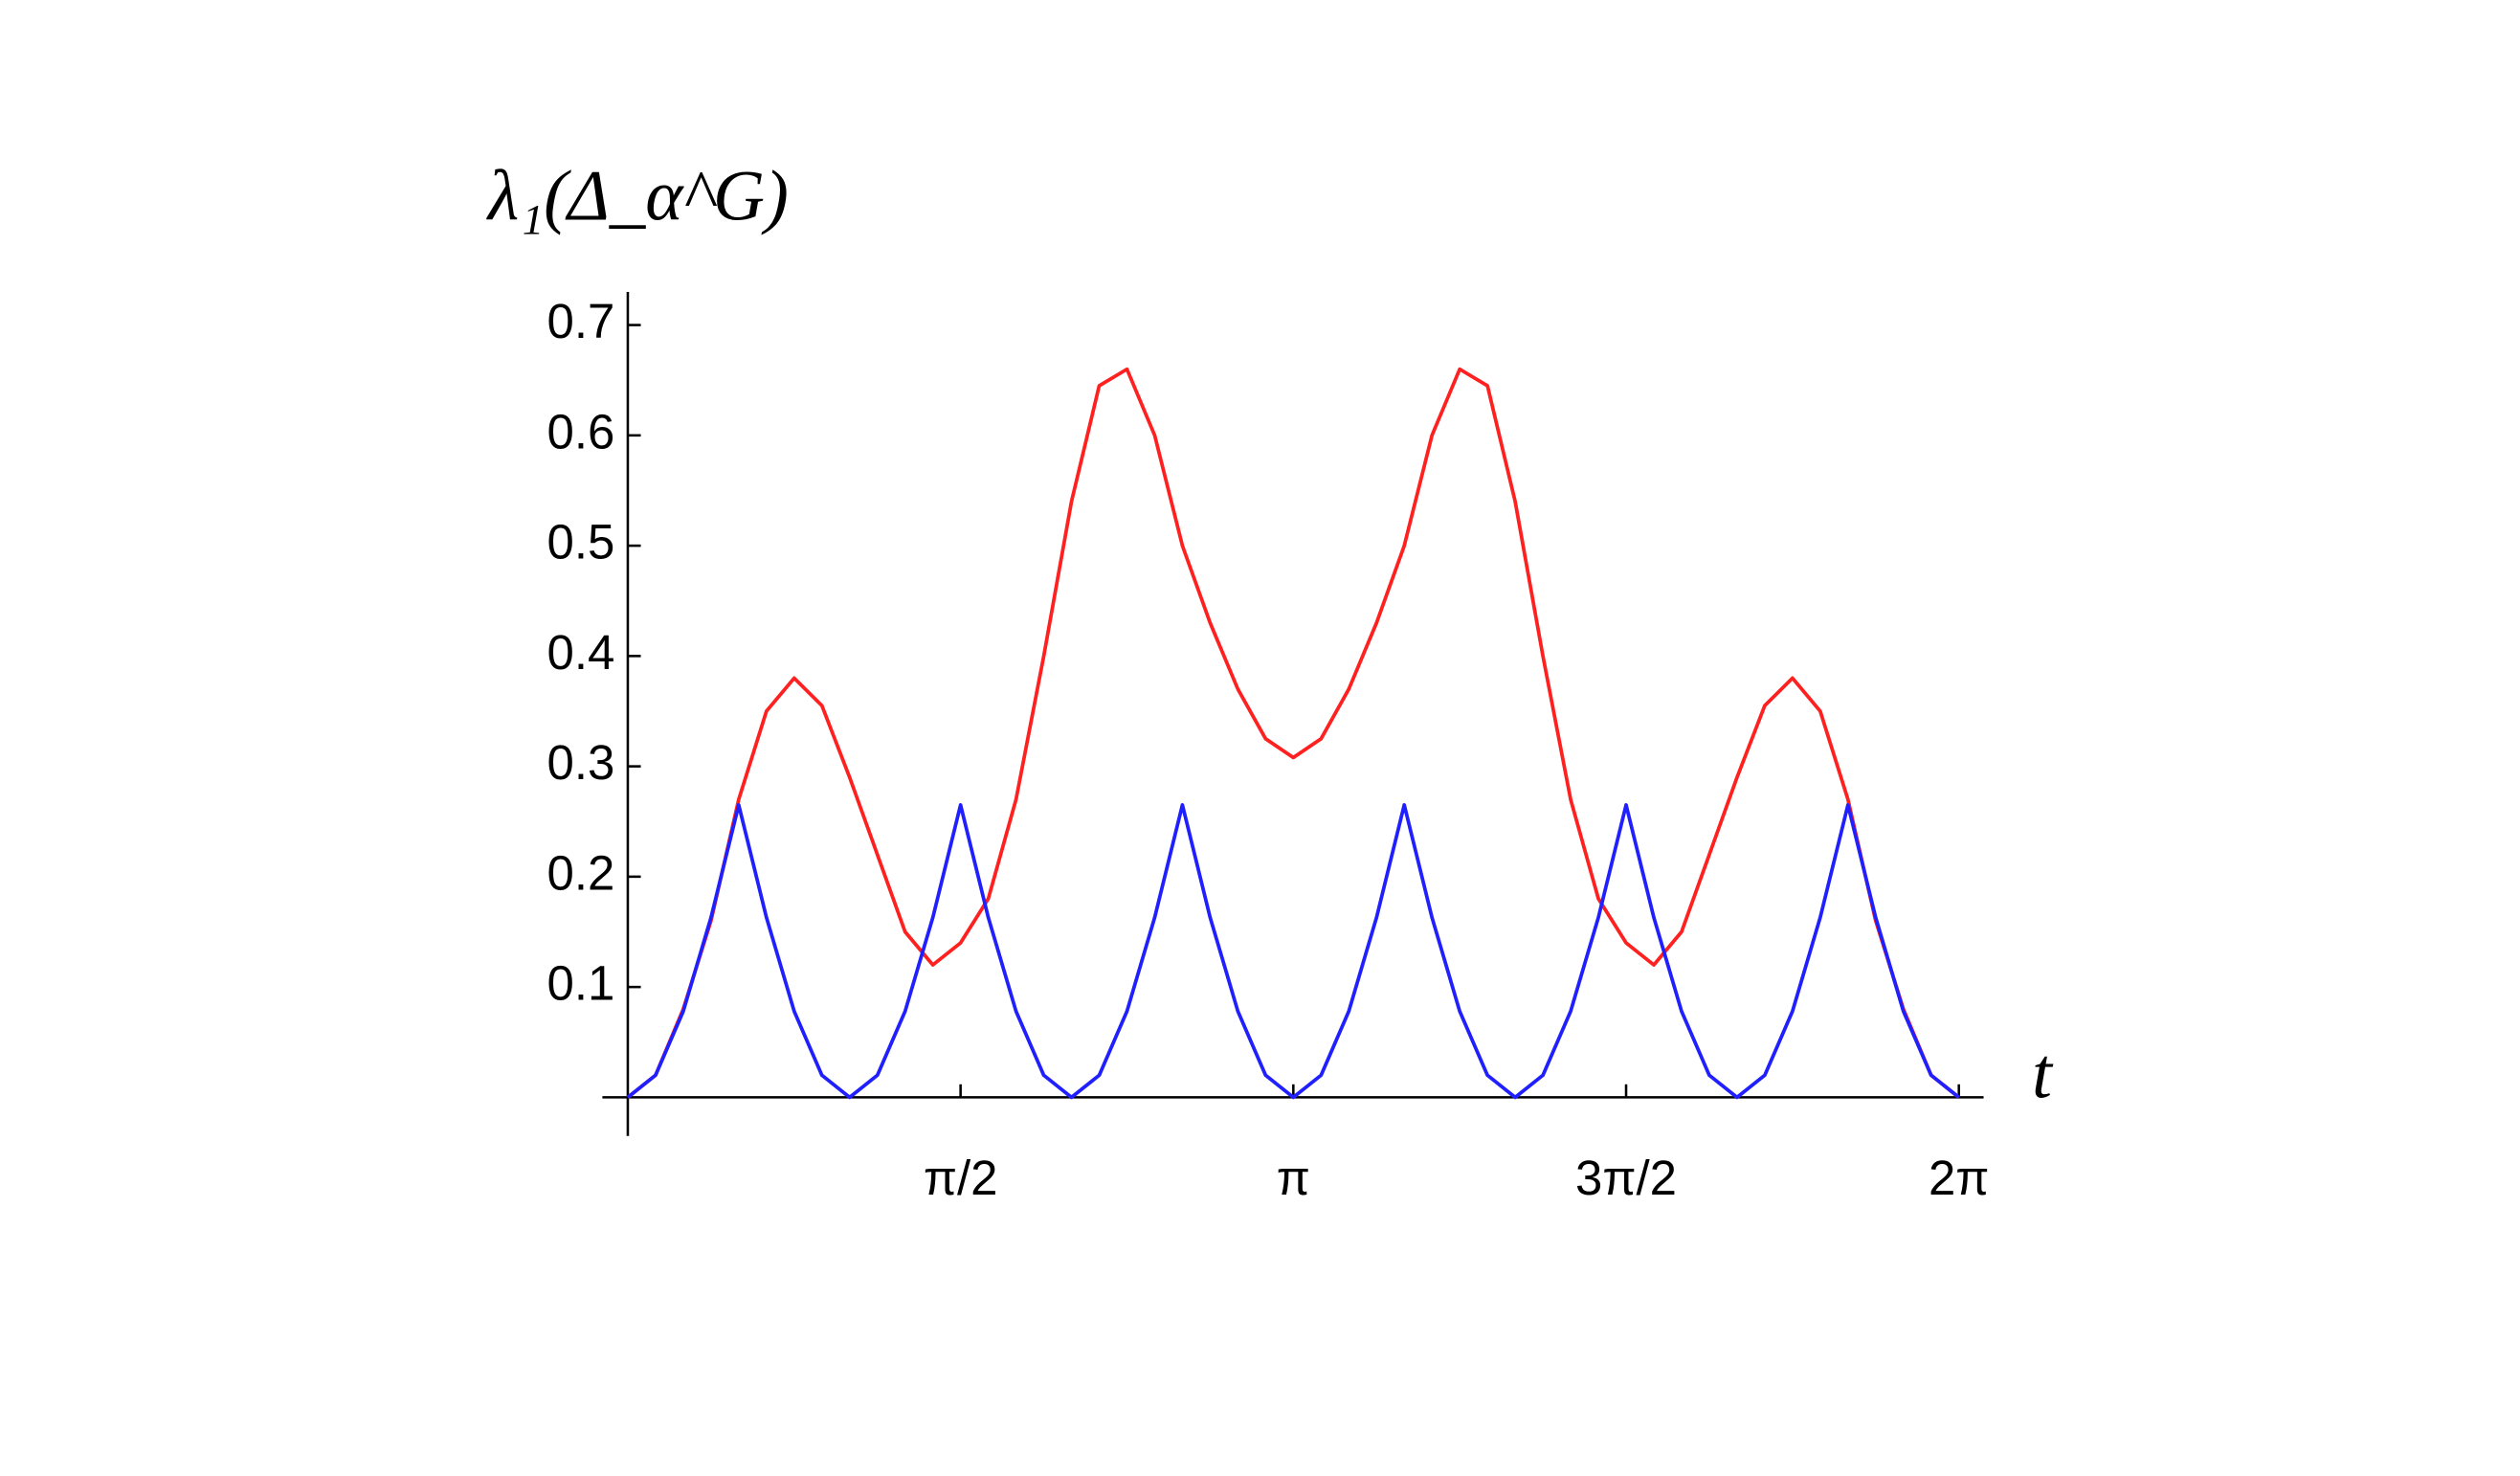 This screenshot has height=1476, width=2520. Describe the element at coordinates (1959, 1178) in the screenshot. I see `x-tick-label: 2π` at that location.